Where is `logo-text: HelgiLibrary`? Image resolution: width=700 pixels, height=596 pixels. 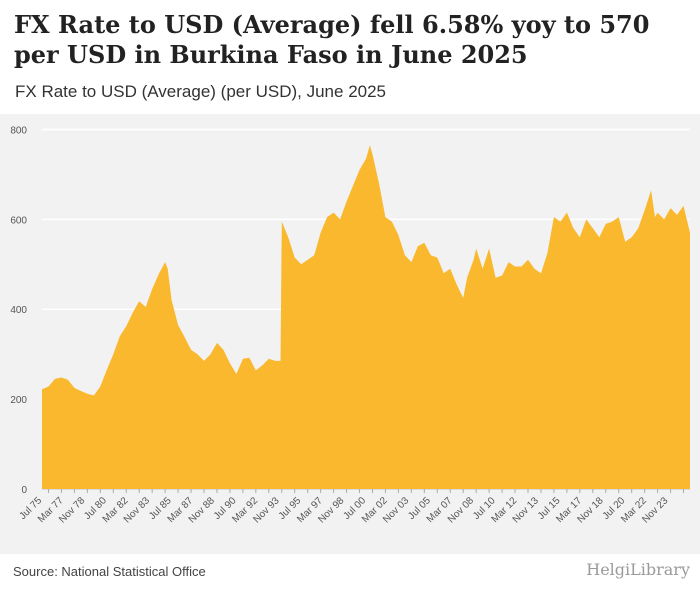 logo-text: HelgiLibrary is located at coordinates (638, 569).